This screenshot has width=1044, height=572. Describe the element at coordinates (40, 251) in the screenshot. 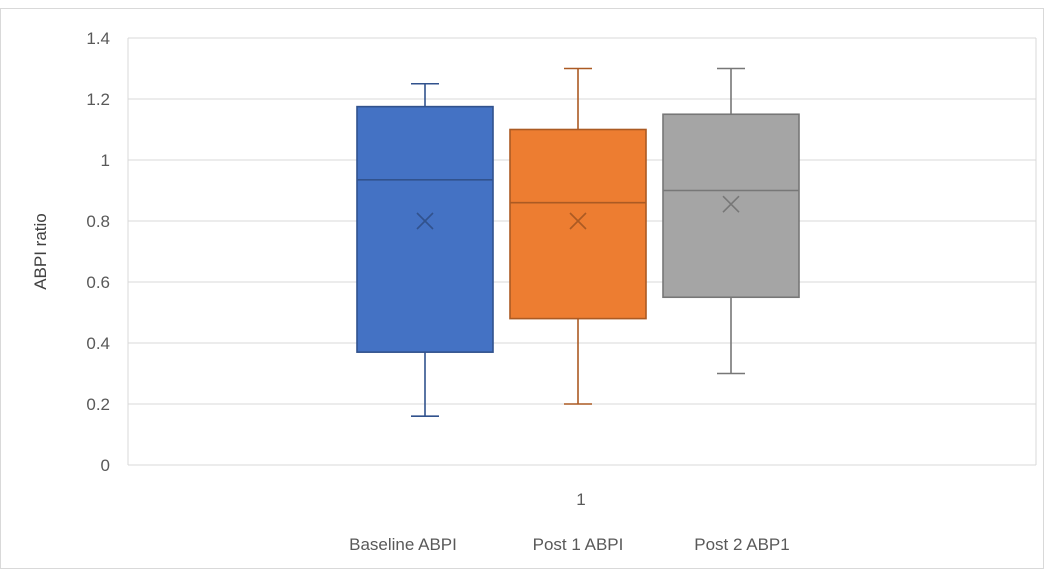

I see `y-axis-title: ABPI ratio` at that location.